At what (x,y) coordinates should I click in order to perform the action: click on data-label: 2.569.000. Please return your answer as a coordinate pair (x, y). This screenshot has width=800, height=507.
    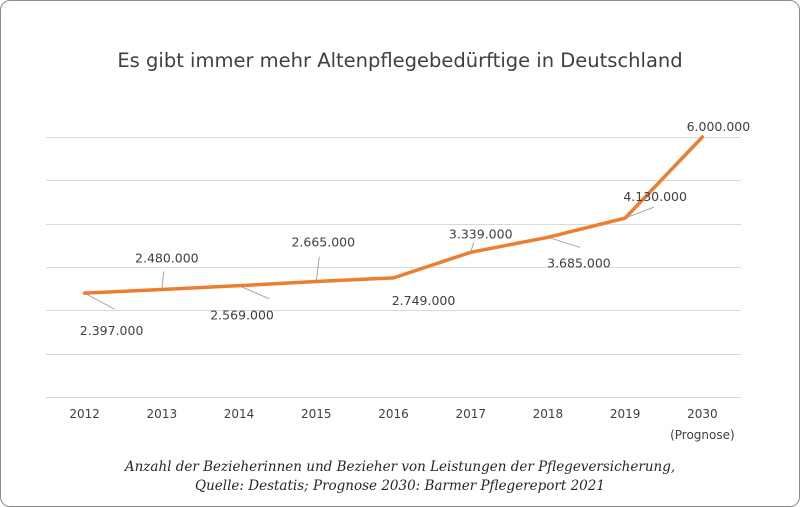
    Looking at the image, I should click on (242, 315).